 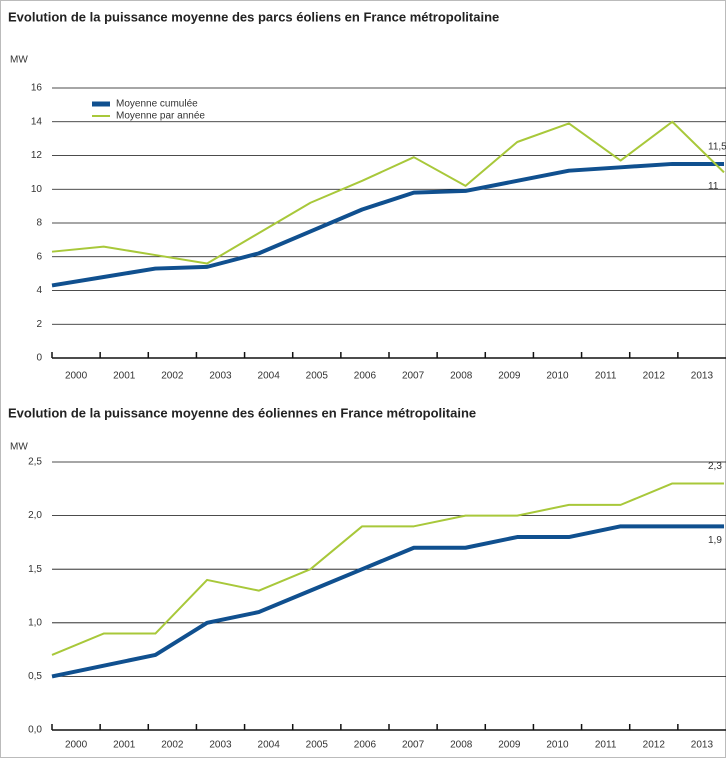 What do you see at coordinates (35, 462) in the screenshot?
I see `y-tick-label: 2,5` at bounding box center [35, 462].